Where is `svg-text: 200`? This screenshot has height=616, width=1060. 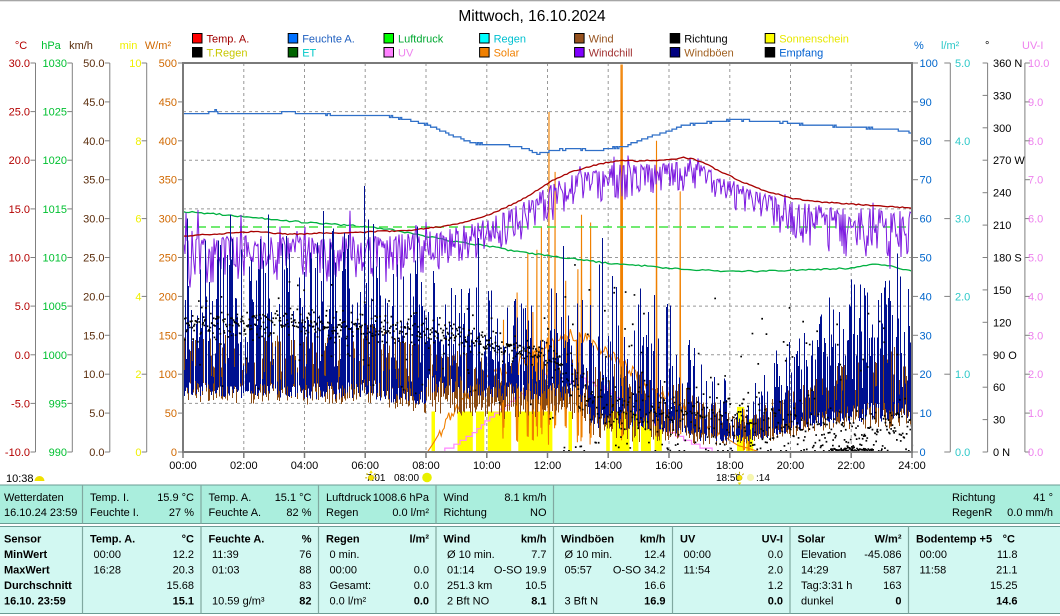
svg-text: 200 is located at coordinates (168, 297).